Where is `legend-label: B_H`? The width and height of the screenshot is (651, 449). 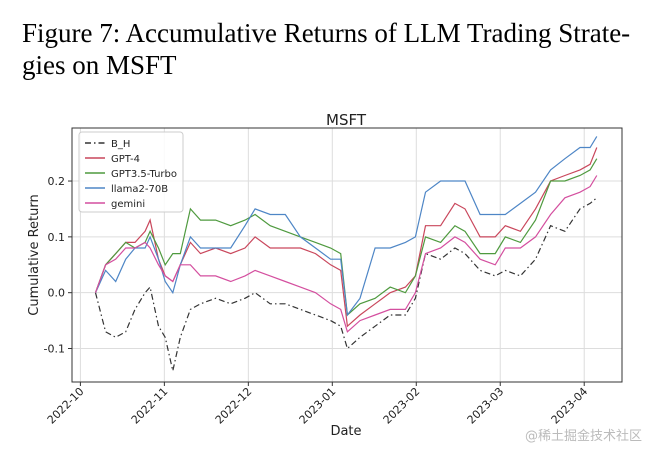
legend-label: B_H is located at coordinates (120, 144).